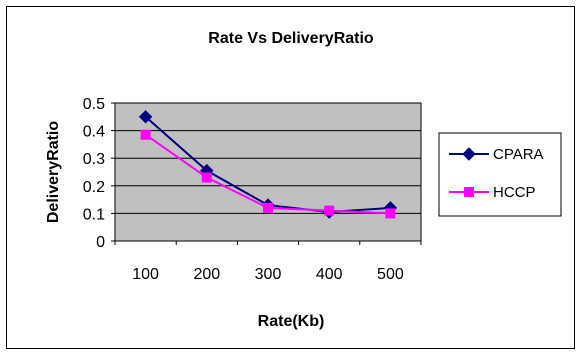 This screenshot has width=582, height=358. Describe the element at coordinates (291, 38) in the screenshot. I see `chart-title: Rate Vs DeliveryRatio` at that location.